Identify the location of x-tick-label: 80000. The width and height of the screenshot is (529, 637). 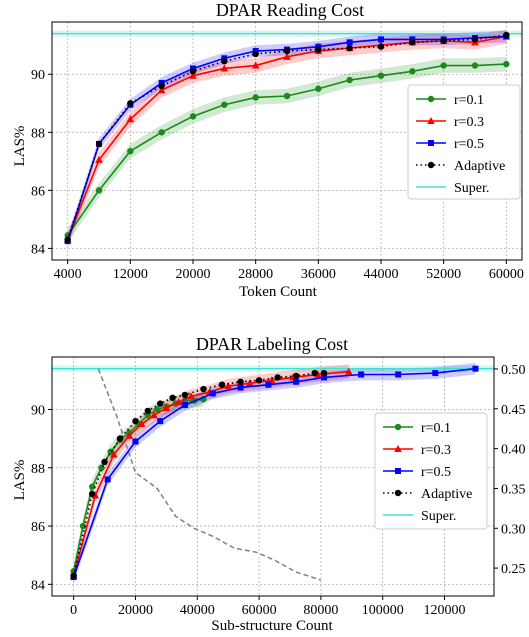
(320, 610).